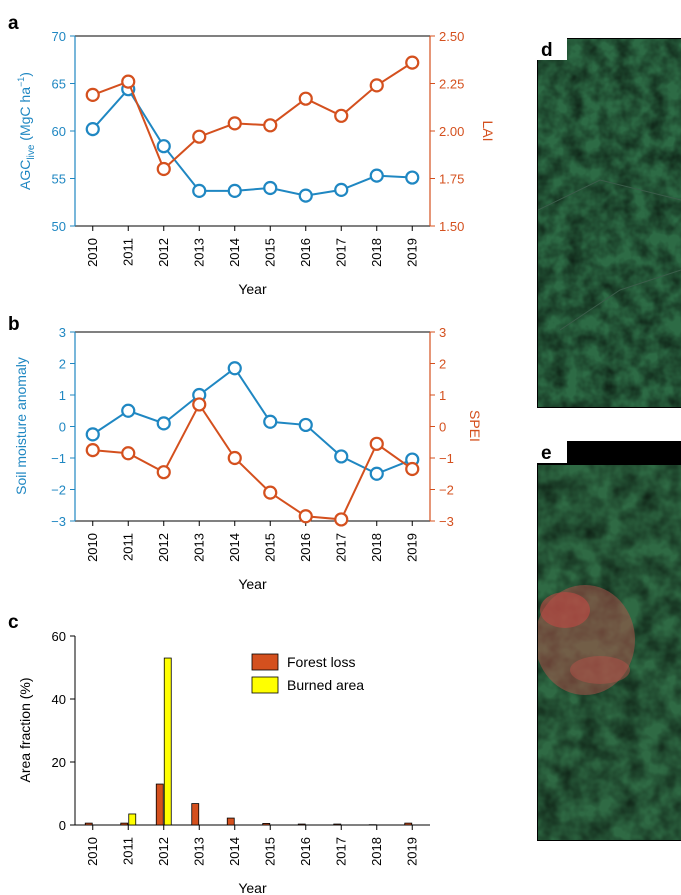  Describe the element at coordinates (198, 252) in the screenshot. I see `chart-a-x-tick-label: 2013` at that location.